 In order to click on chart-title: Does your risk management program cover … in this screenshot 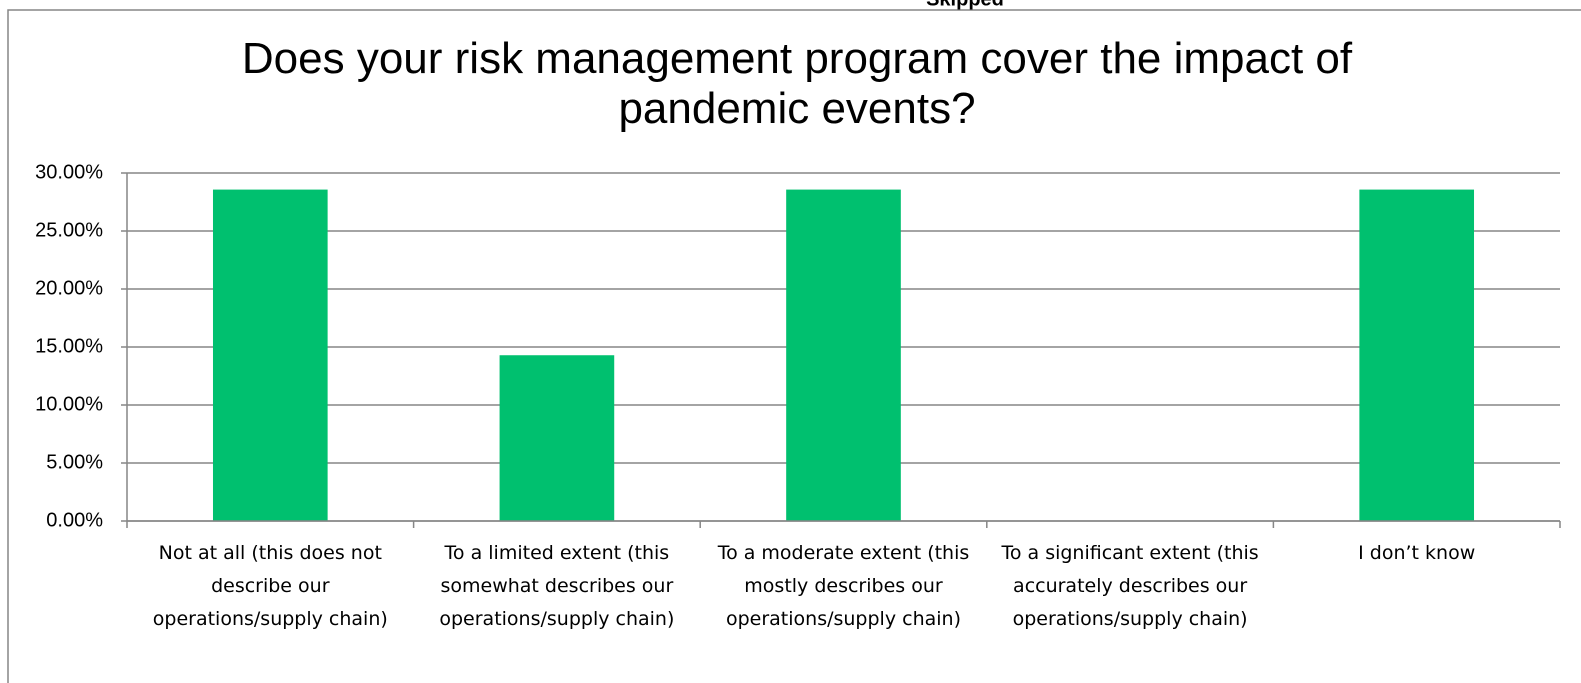, I will do `click(797, 83)`.